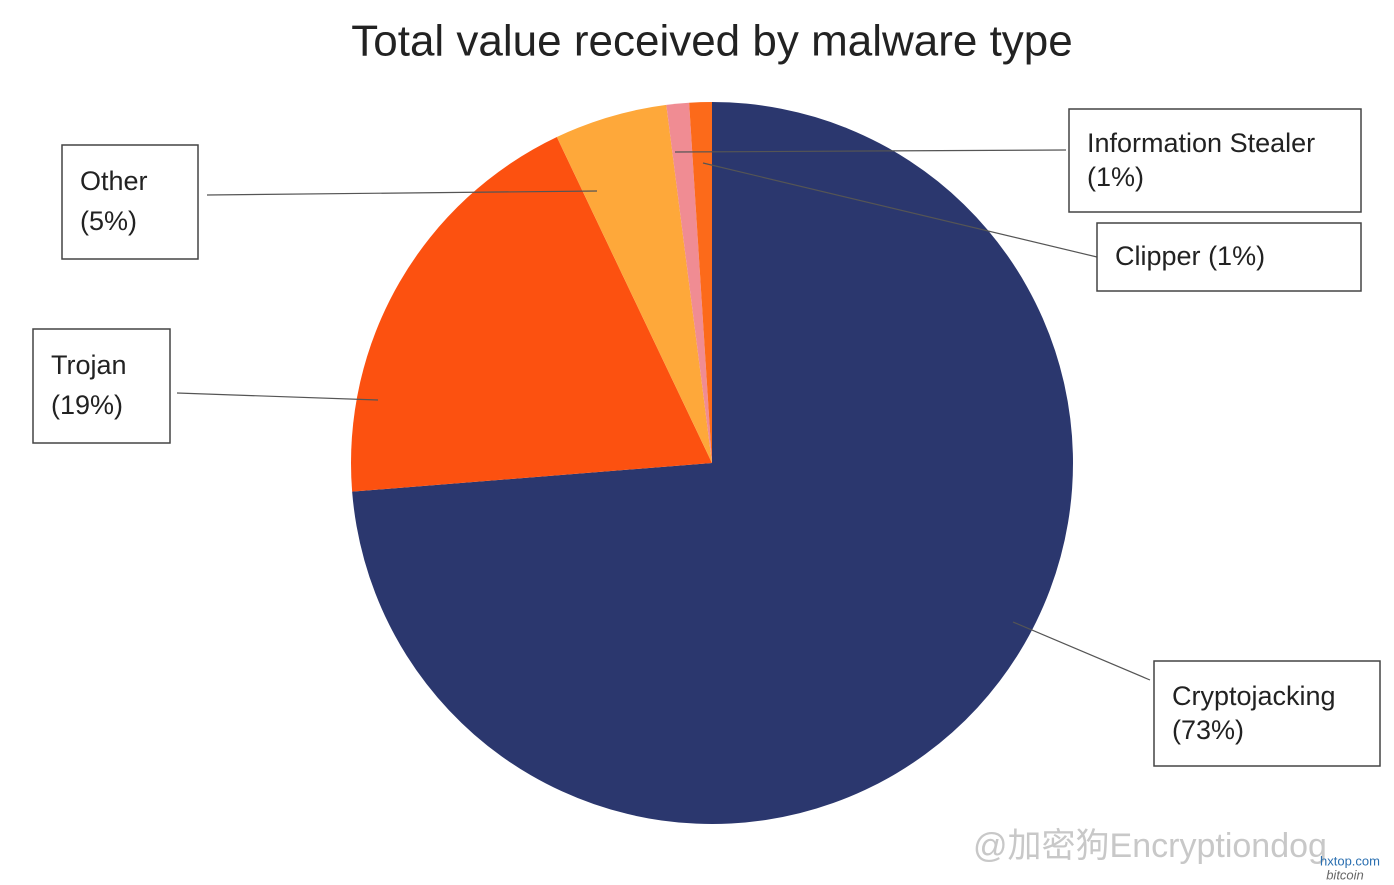 The width and height of the screenshot is (1394, 885). What do you see at coordinates (711, 41) in the screenshot?
I see `chart-title: Total value received by malware type` at bounding box center [711, 41].